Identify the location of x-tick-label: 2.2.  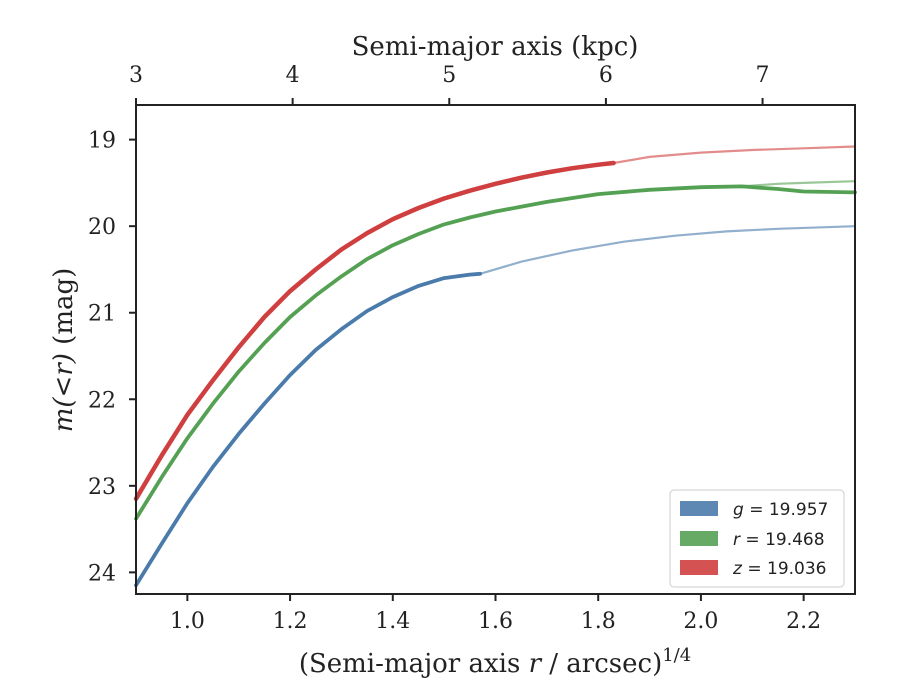
(803, 621).